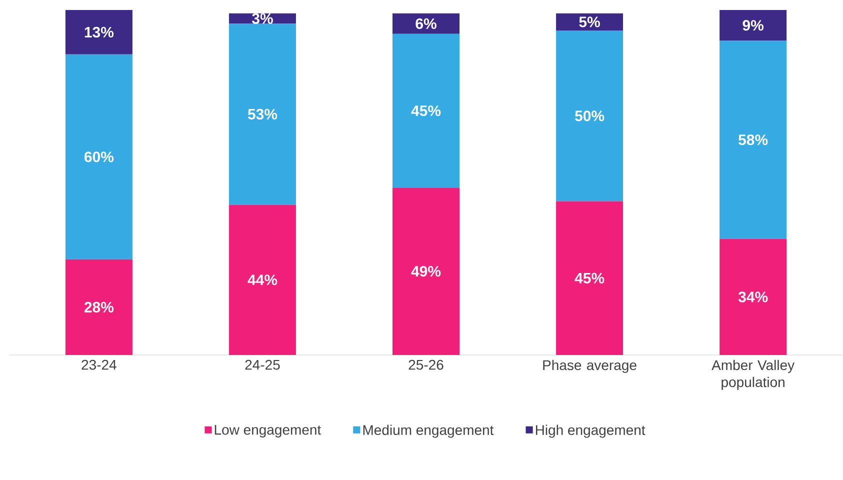 This screenshot has height=480, width=843. I want to click on data-label: 44%, so click(263, 280).